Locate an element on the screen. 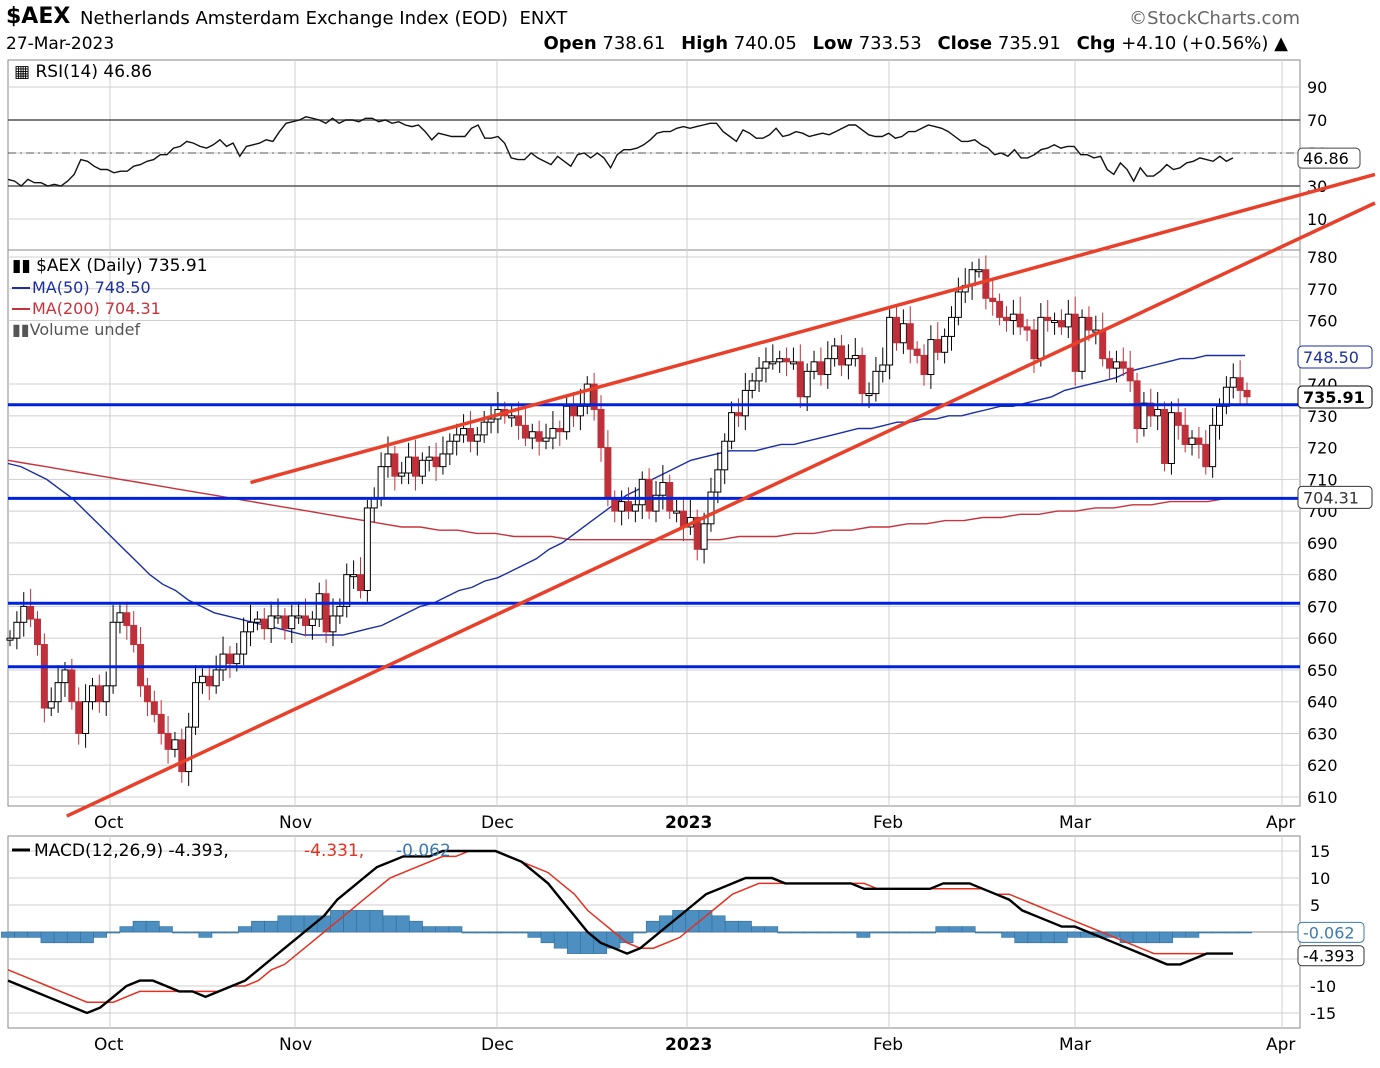 The height and width of the screenshot is (1068, 1380). macd-tick-label: -10 is located at coordinates (1323, 986).